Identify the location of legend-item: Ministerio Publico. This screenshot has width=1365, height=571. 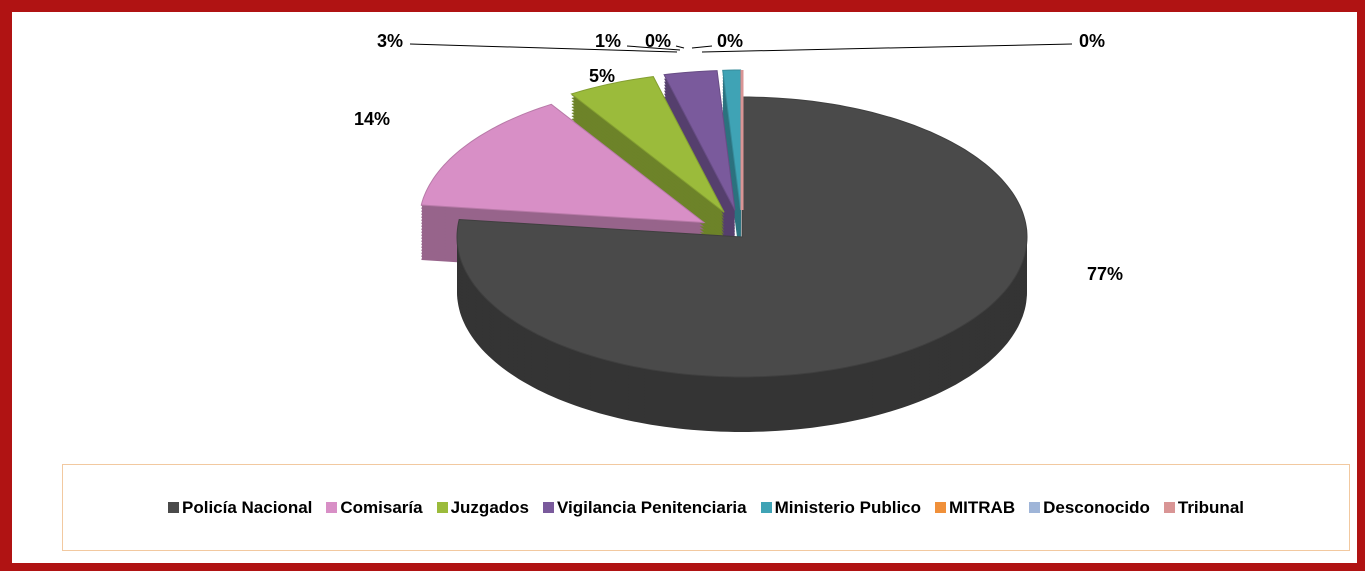
(841, 507).